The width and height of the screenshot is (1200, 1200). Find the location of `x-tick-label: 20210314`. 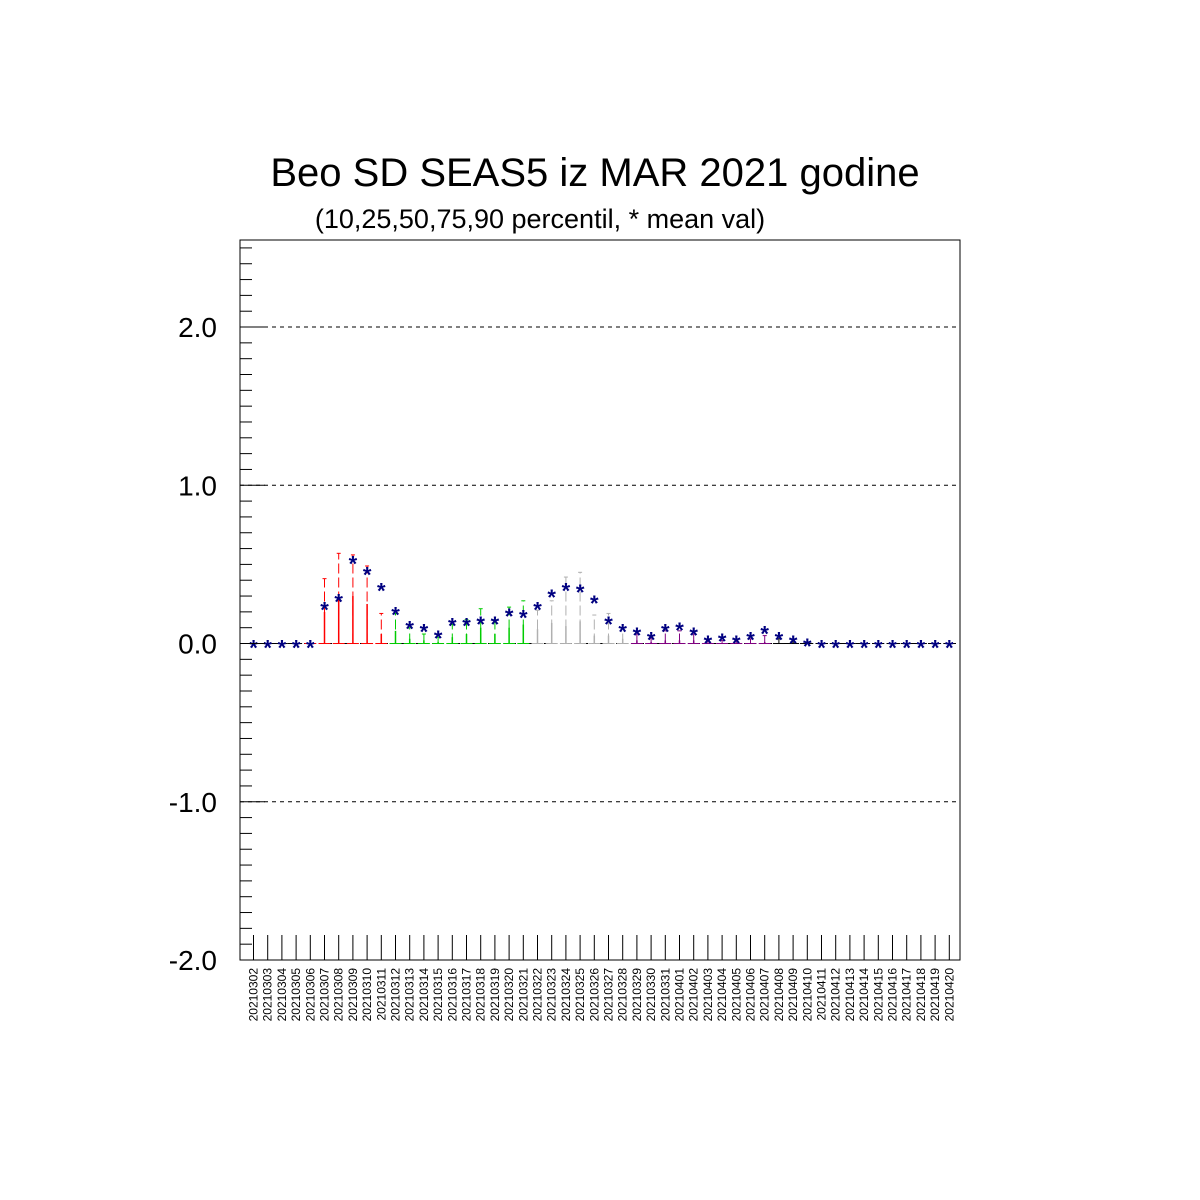

x-tick-label: 20210314 is located at coordinates (424, 995).